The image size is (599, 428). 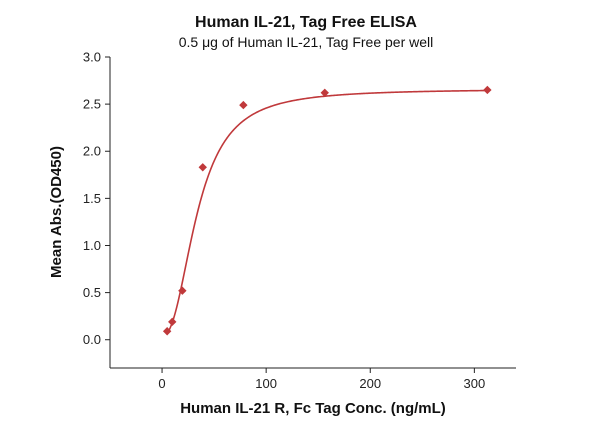 I want to click on x-axis-ticks: 0 100 200 300, so click(x=321, y=379).